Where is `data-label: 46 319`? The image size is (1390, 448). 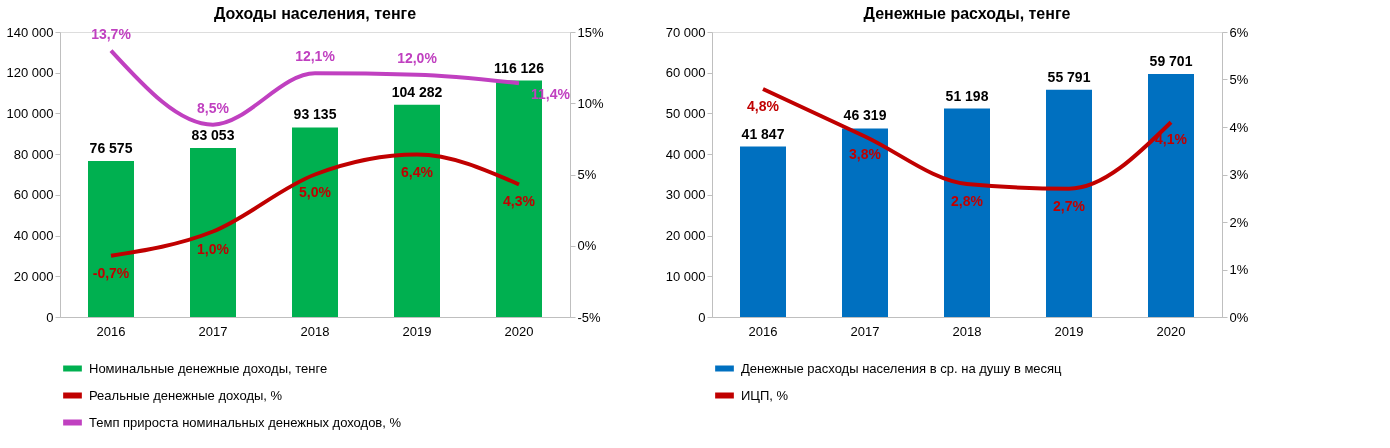
data-label: 46 319 is located at coordinates (865, 115).